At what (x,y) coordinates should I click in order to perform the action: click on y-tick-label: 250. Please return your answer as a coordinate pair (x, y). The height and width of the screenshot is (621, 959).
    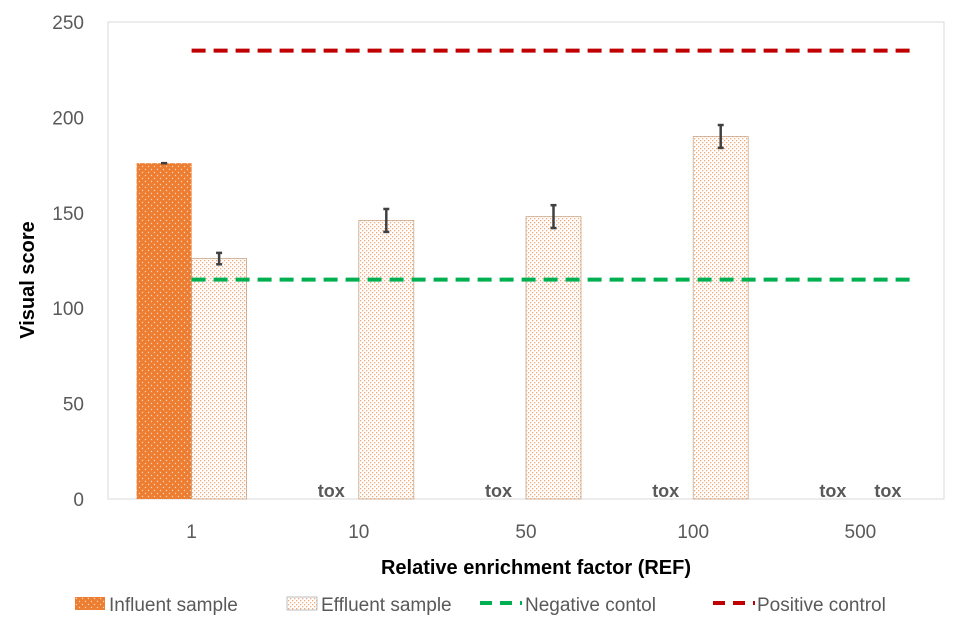
    Looking at the image, I should click on (68, 23).